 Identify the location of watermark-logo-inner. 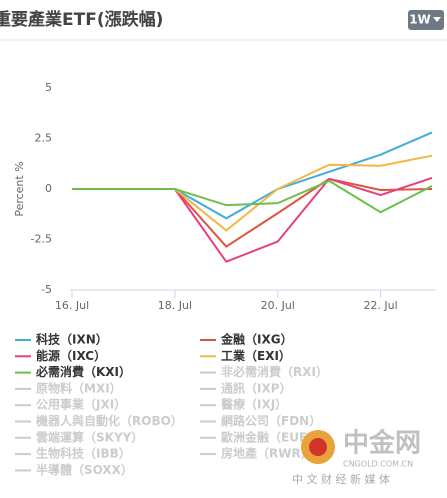
(318, 447).